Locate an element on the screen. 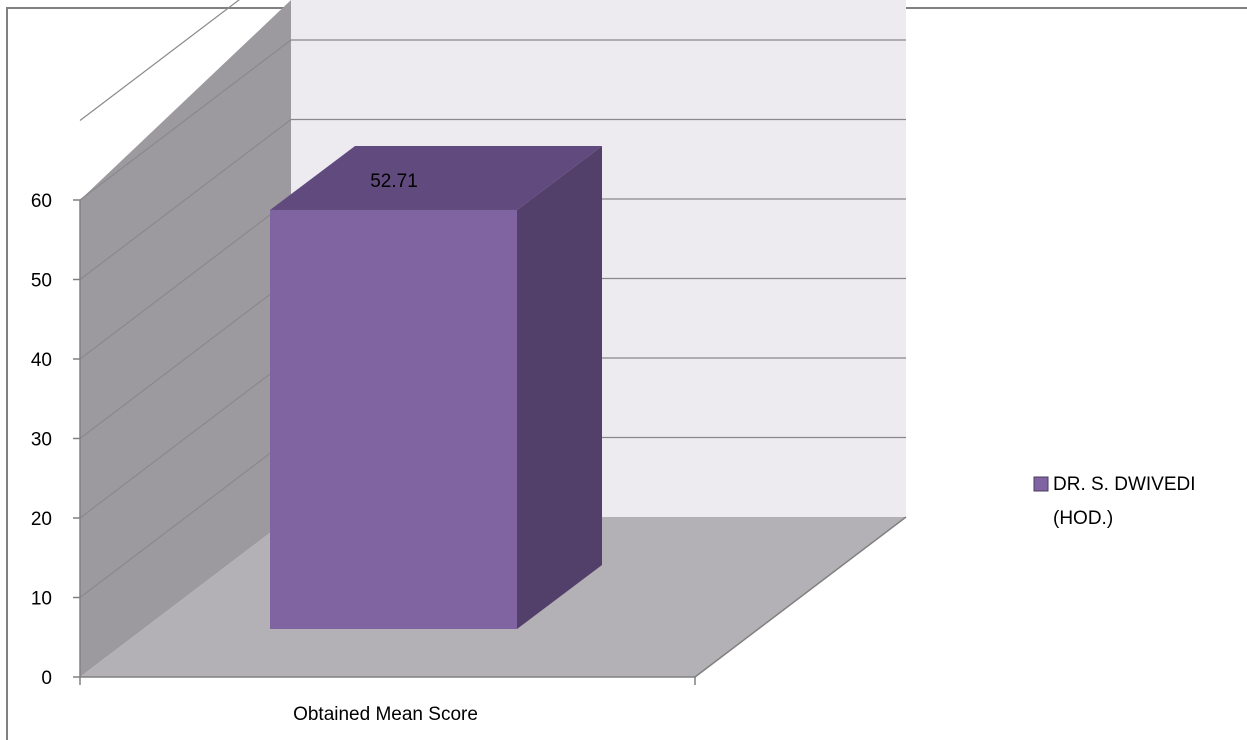  data-label-0-0: 52.71 is located at coordinates (394, 181).